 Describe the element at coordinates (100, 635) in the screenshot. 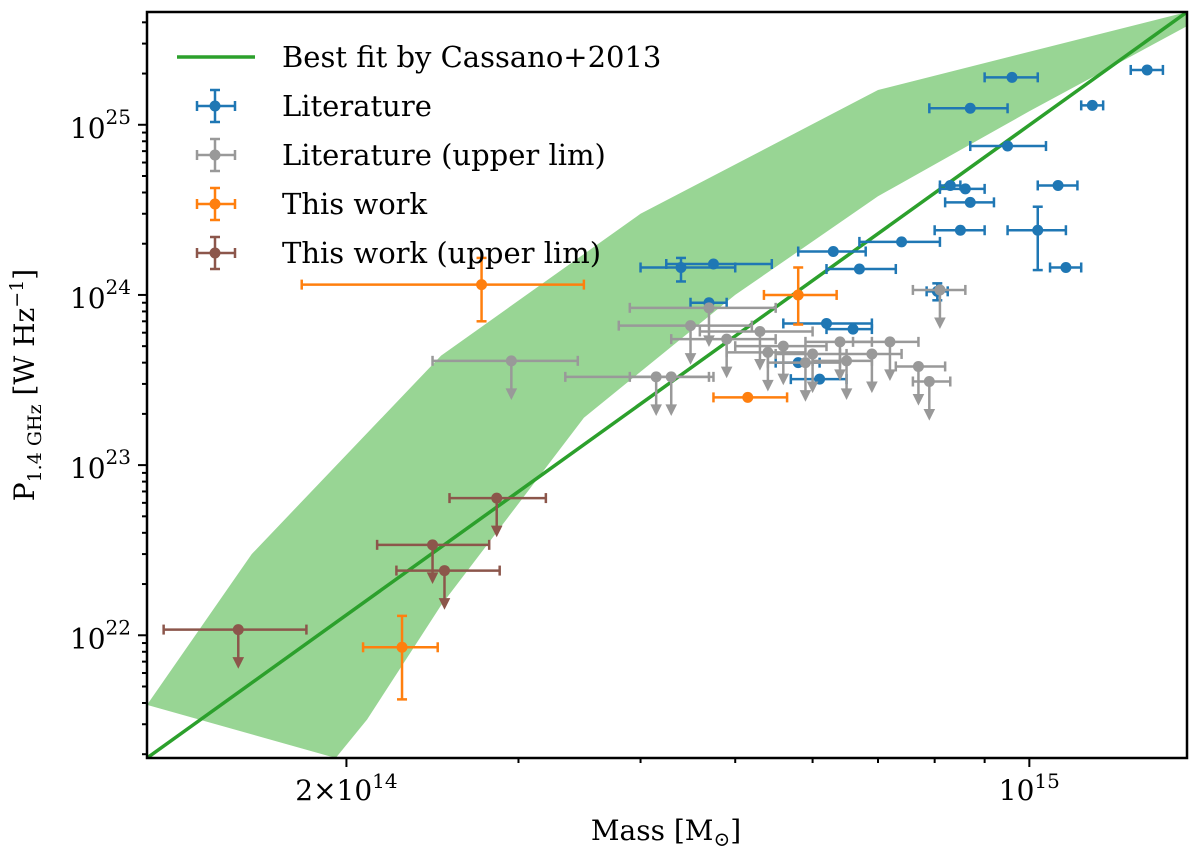

I see `y-tick-label: 1022` at that location.